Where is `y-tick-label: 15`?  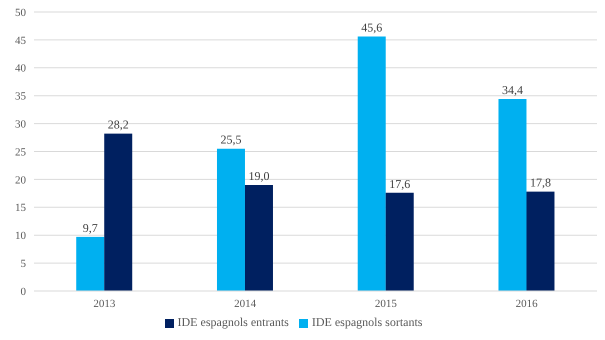
y-tick-label: 15 is located at coordinates (20, 208).